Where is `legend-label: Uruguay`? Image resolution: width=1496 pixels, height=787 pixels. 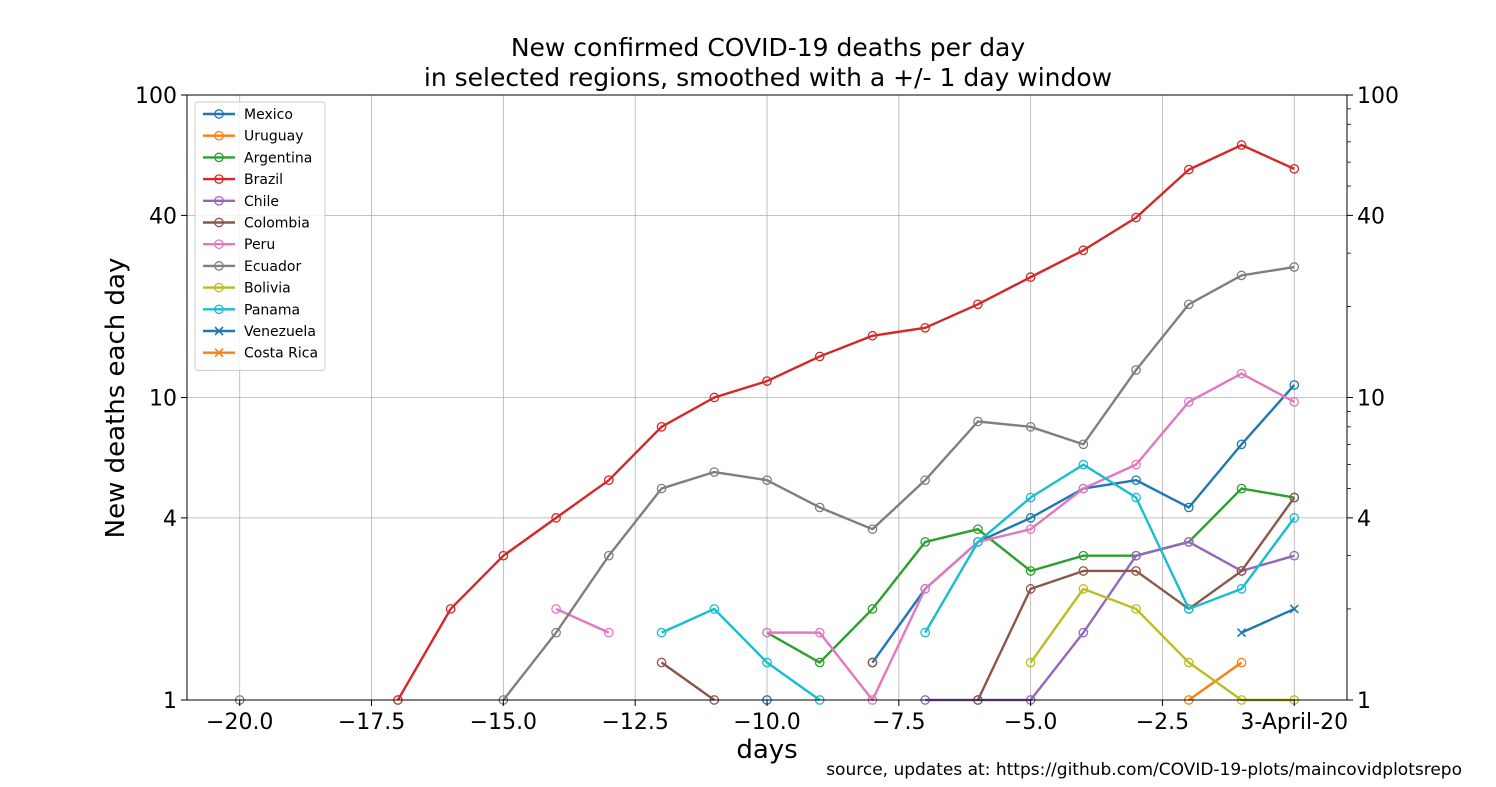
legend-label: Uruguay is located at coordinates (274, 137).